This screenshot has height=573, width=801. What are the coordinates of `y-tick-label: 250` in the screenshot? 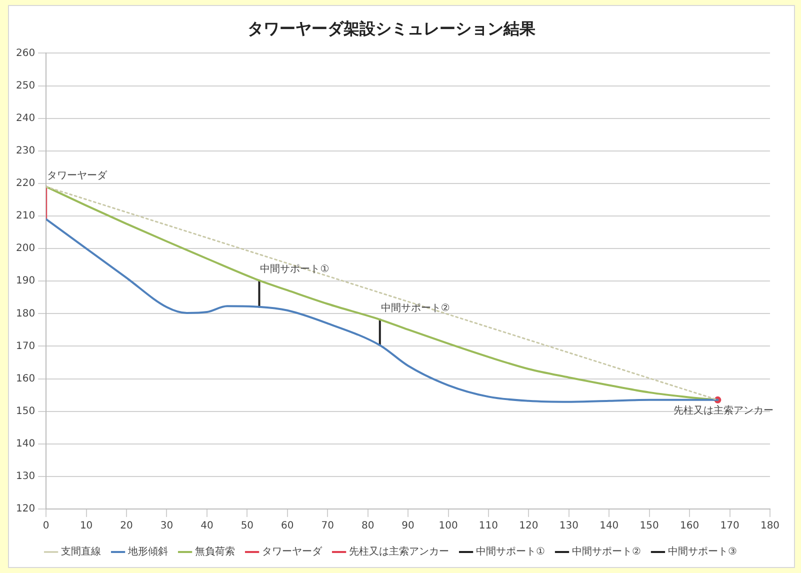 It's located at (26, 86).